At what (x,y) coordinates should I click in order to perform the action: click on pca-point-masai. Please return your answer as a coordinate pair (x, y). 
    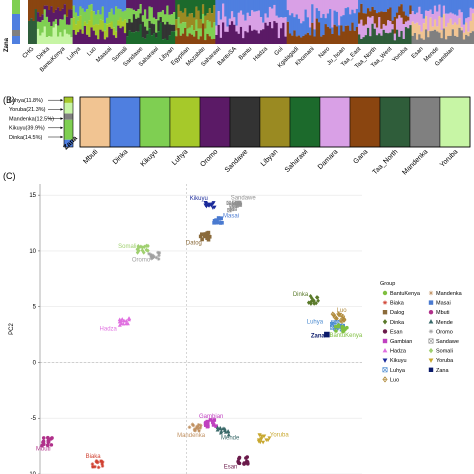
    Looking at the image, I should click on (214, 223).